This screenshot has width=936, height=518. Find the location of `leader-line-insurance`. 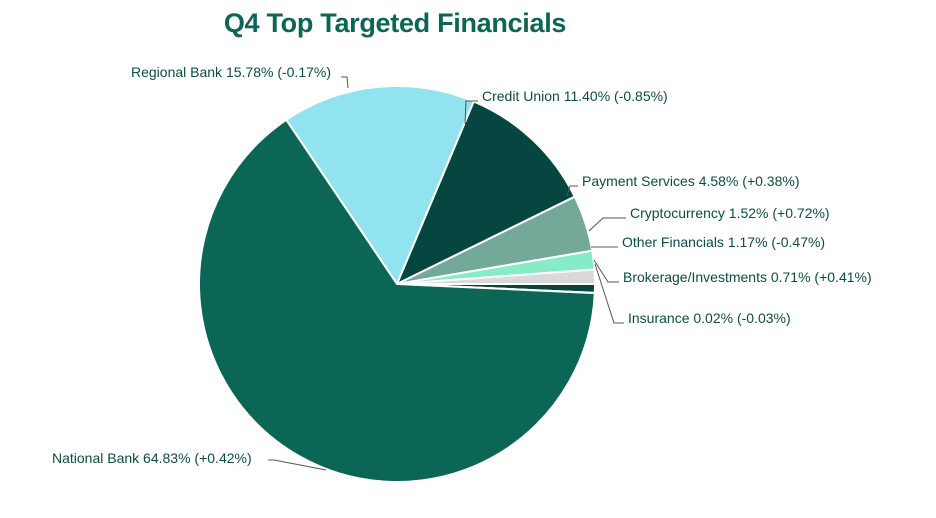

leader-line-insurance is located at coordinates (609, 293).